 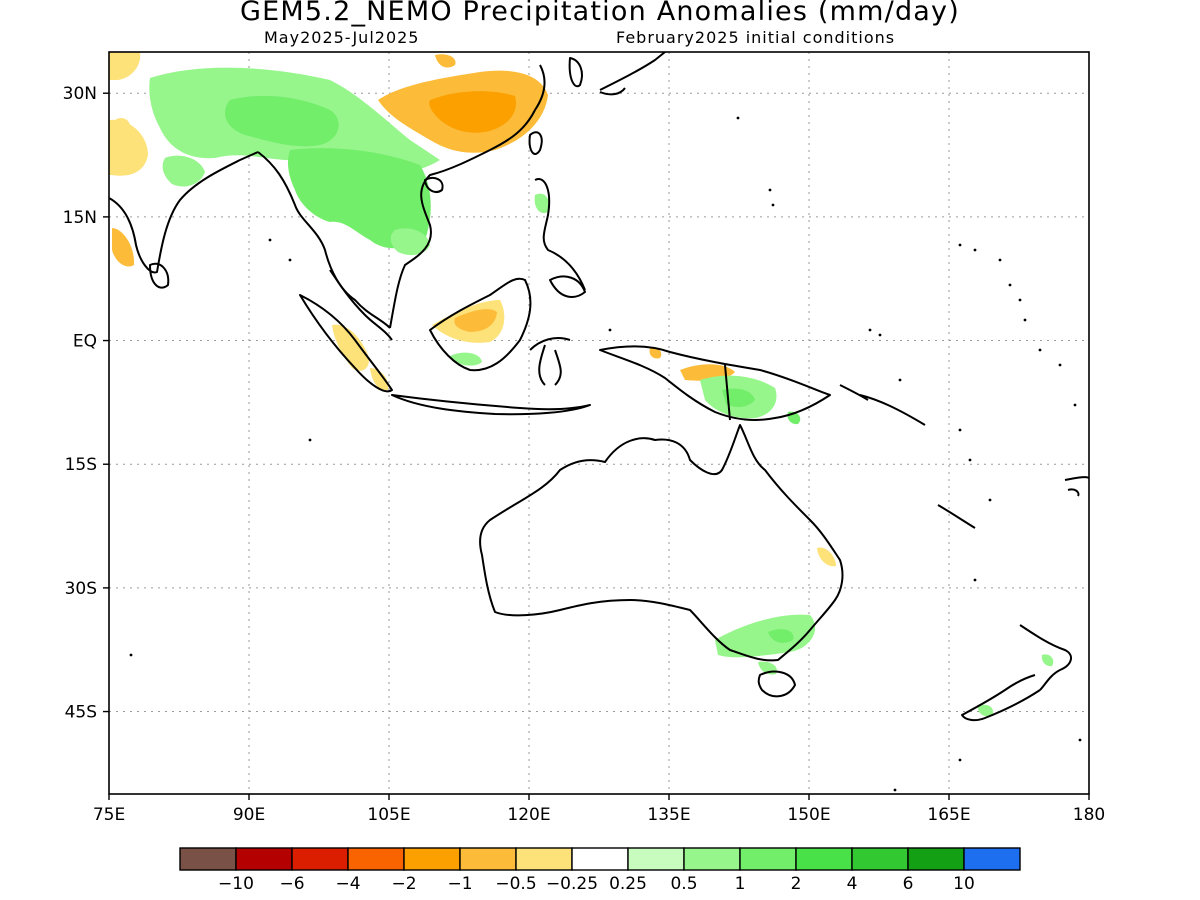 What do you see at coordinates (628, 884) in the screenshot?
I see `colorbar-label: 0.25` at bounding box center [628, 884].